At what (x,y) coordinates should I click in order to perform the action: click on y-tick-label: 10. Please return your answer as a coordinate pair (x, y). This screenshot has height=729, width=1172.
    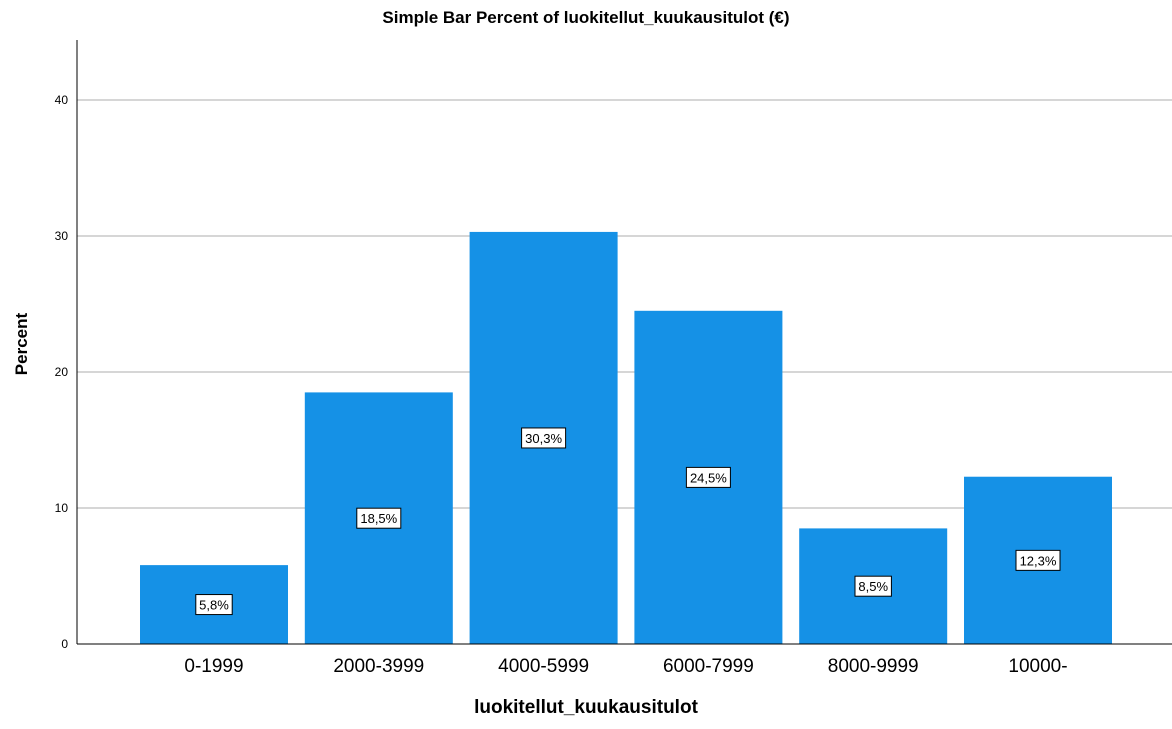
    Looking at the image, I should click on (62, 508).